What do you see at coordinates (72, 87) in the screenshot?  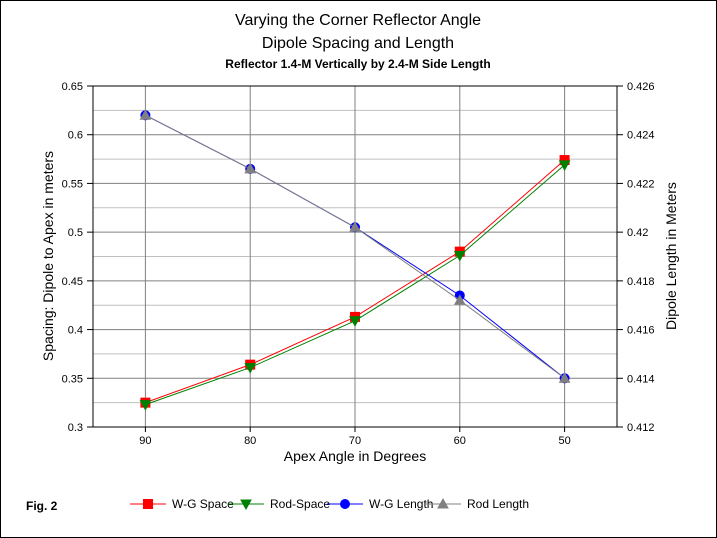 I see `y-tick-label-left: 0.65` at bounding box center [72, 87].